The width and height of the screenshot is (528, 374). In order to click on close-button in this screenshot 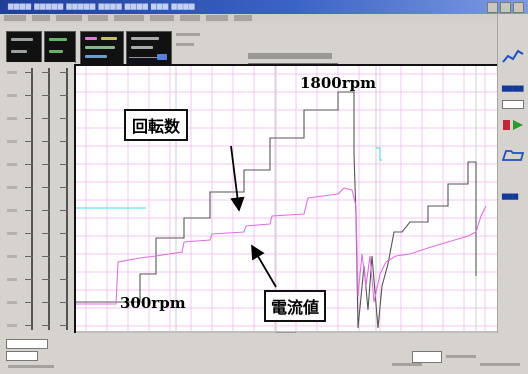, I will do `click(518, 7)`.